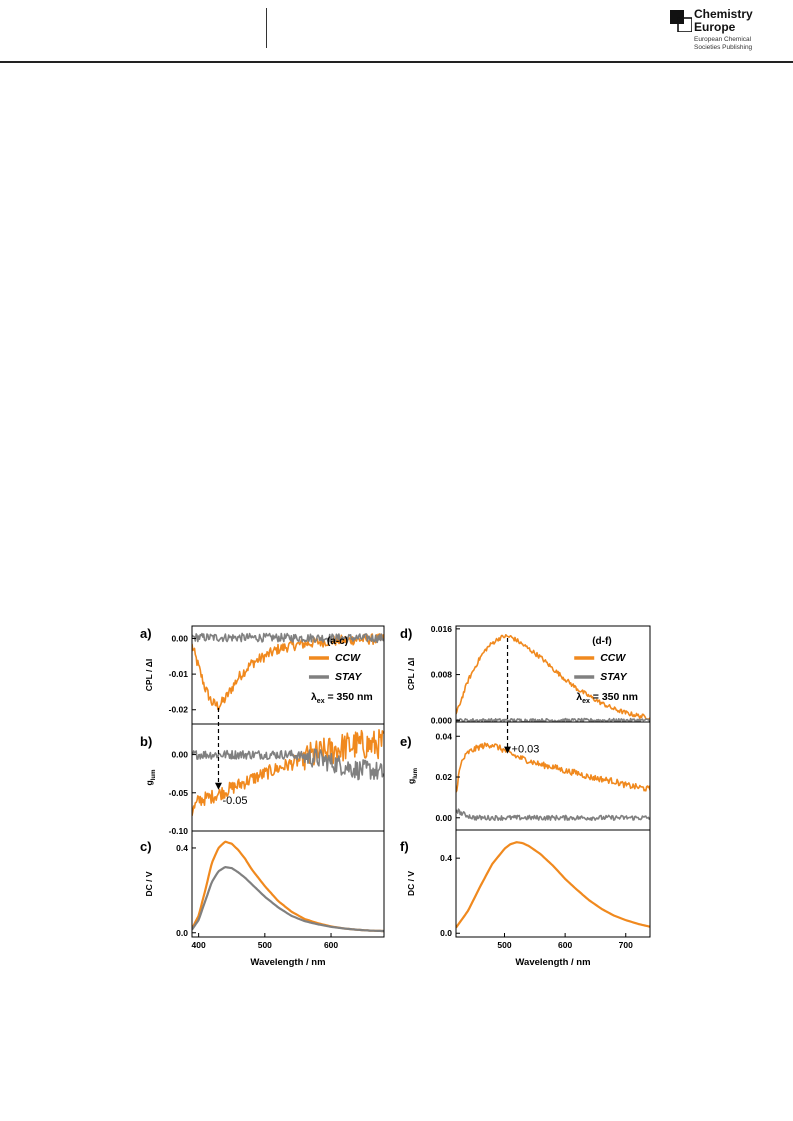 Image resolution: width=793 pixels, height=1121 pixels. What do you see at coordinates (715, 26) in the screenshot?
I see `logo-line2: Europe` at bounding box center [715, 26].